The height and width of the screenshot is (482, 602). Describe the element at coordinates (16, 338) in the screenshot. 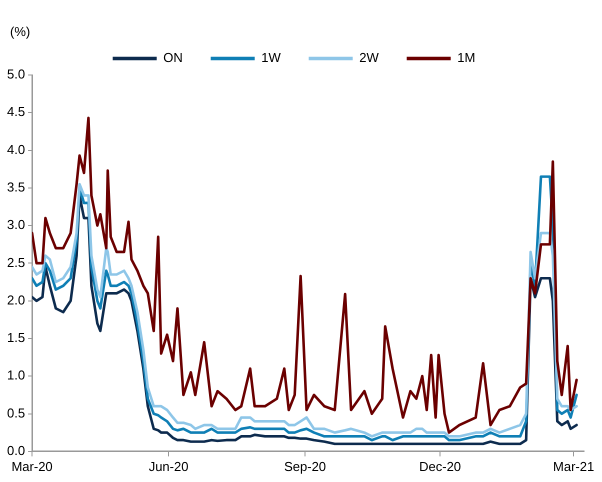

I see `y-tick-label: 1.5` at that location.